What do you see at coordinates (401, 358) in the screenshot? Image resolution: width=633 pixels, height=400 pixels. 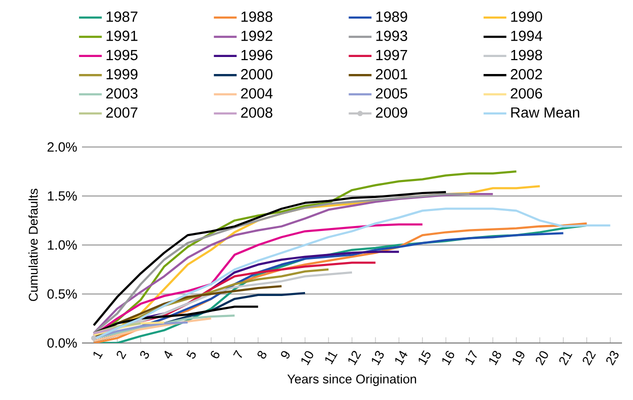 I see `x-tick-label: 14` at bounding box center [401, 358].